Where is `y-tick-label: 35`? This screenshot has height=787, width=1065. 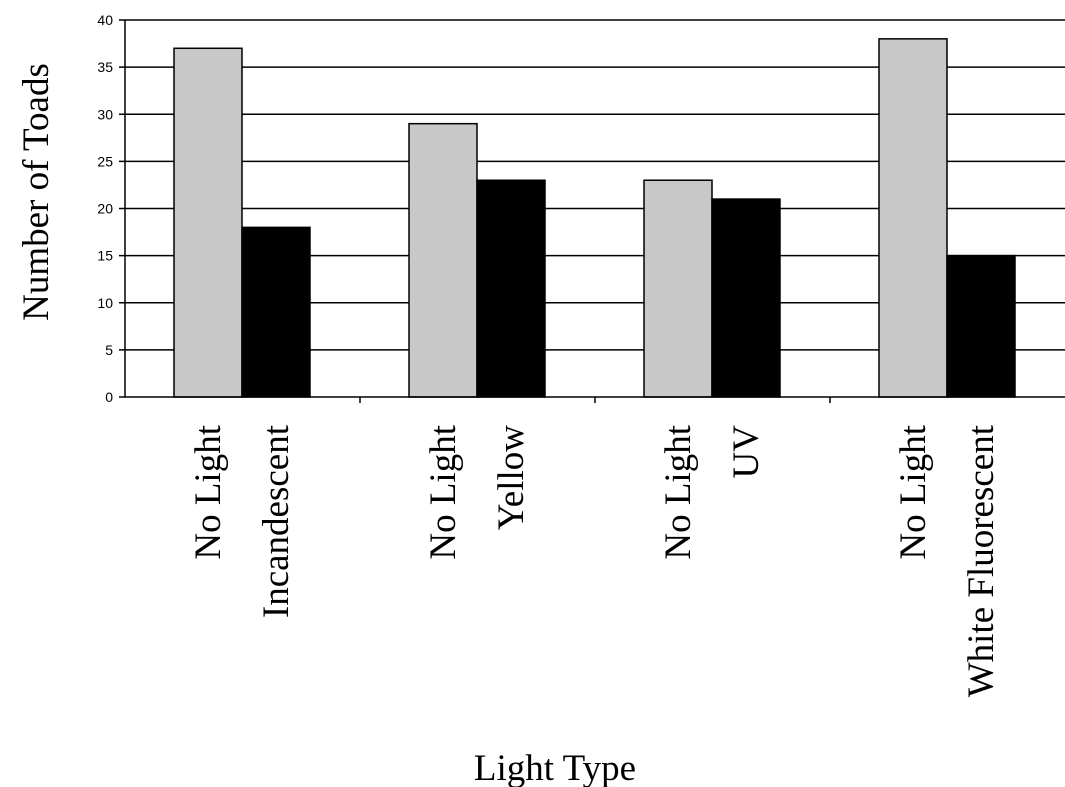 y-tick-label: 35 is located at coordinates (105, 67).